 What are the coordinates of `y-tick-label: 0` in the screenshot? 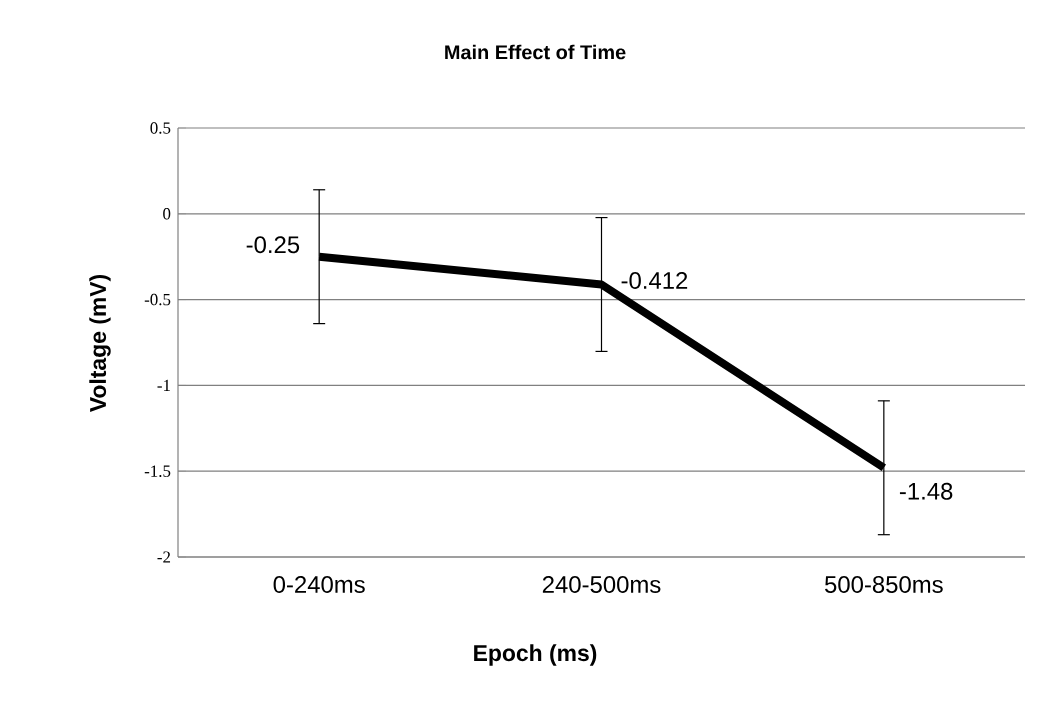 It's located at (167, 214).